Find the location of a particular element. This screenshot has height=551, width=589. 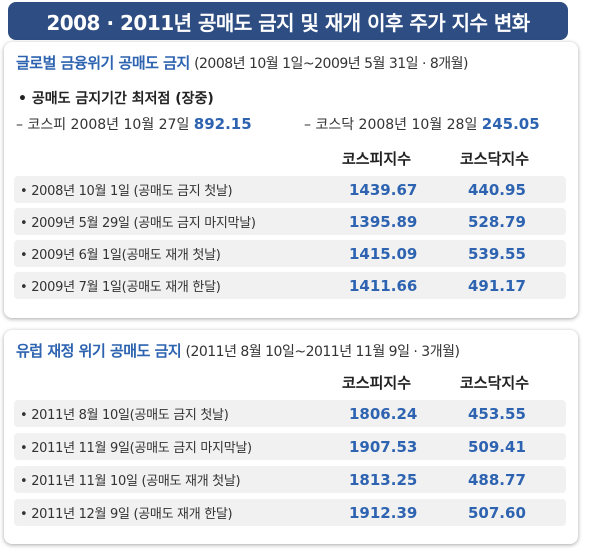

kosdaq-low-label: – 코스닥 2008년 10월 28일 is located at coordinates (391, 125).